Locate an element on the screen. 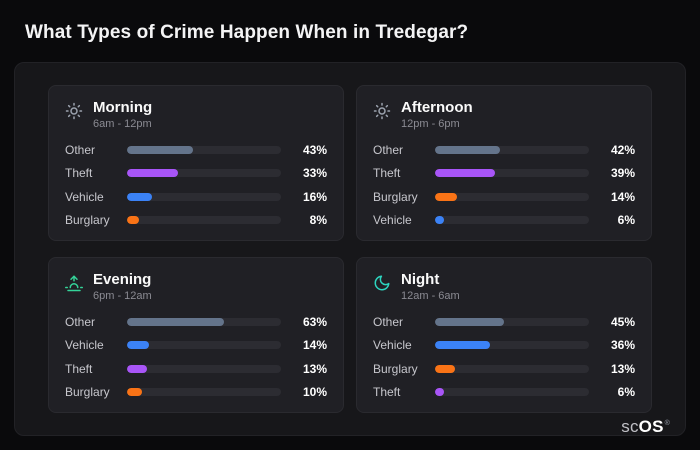  brand-logo: scOS® is located at coordinates (645, 427).